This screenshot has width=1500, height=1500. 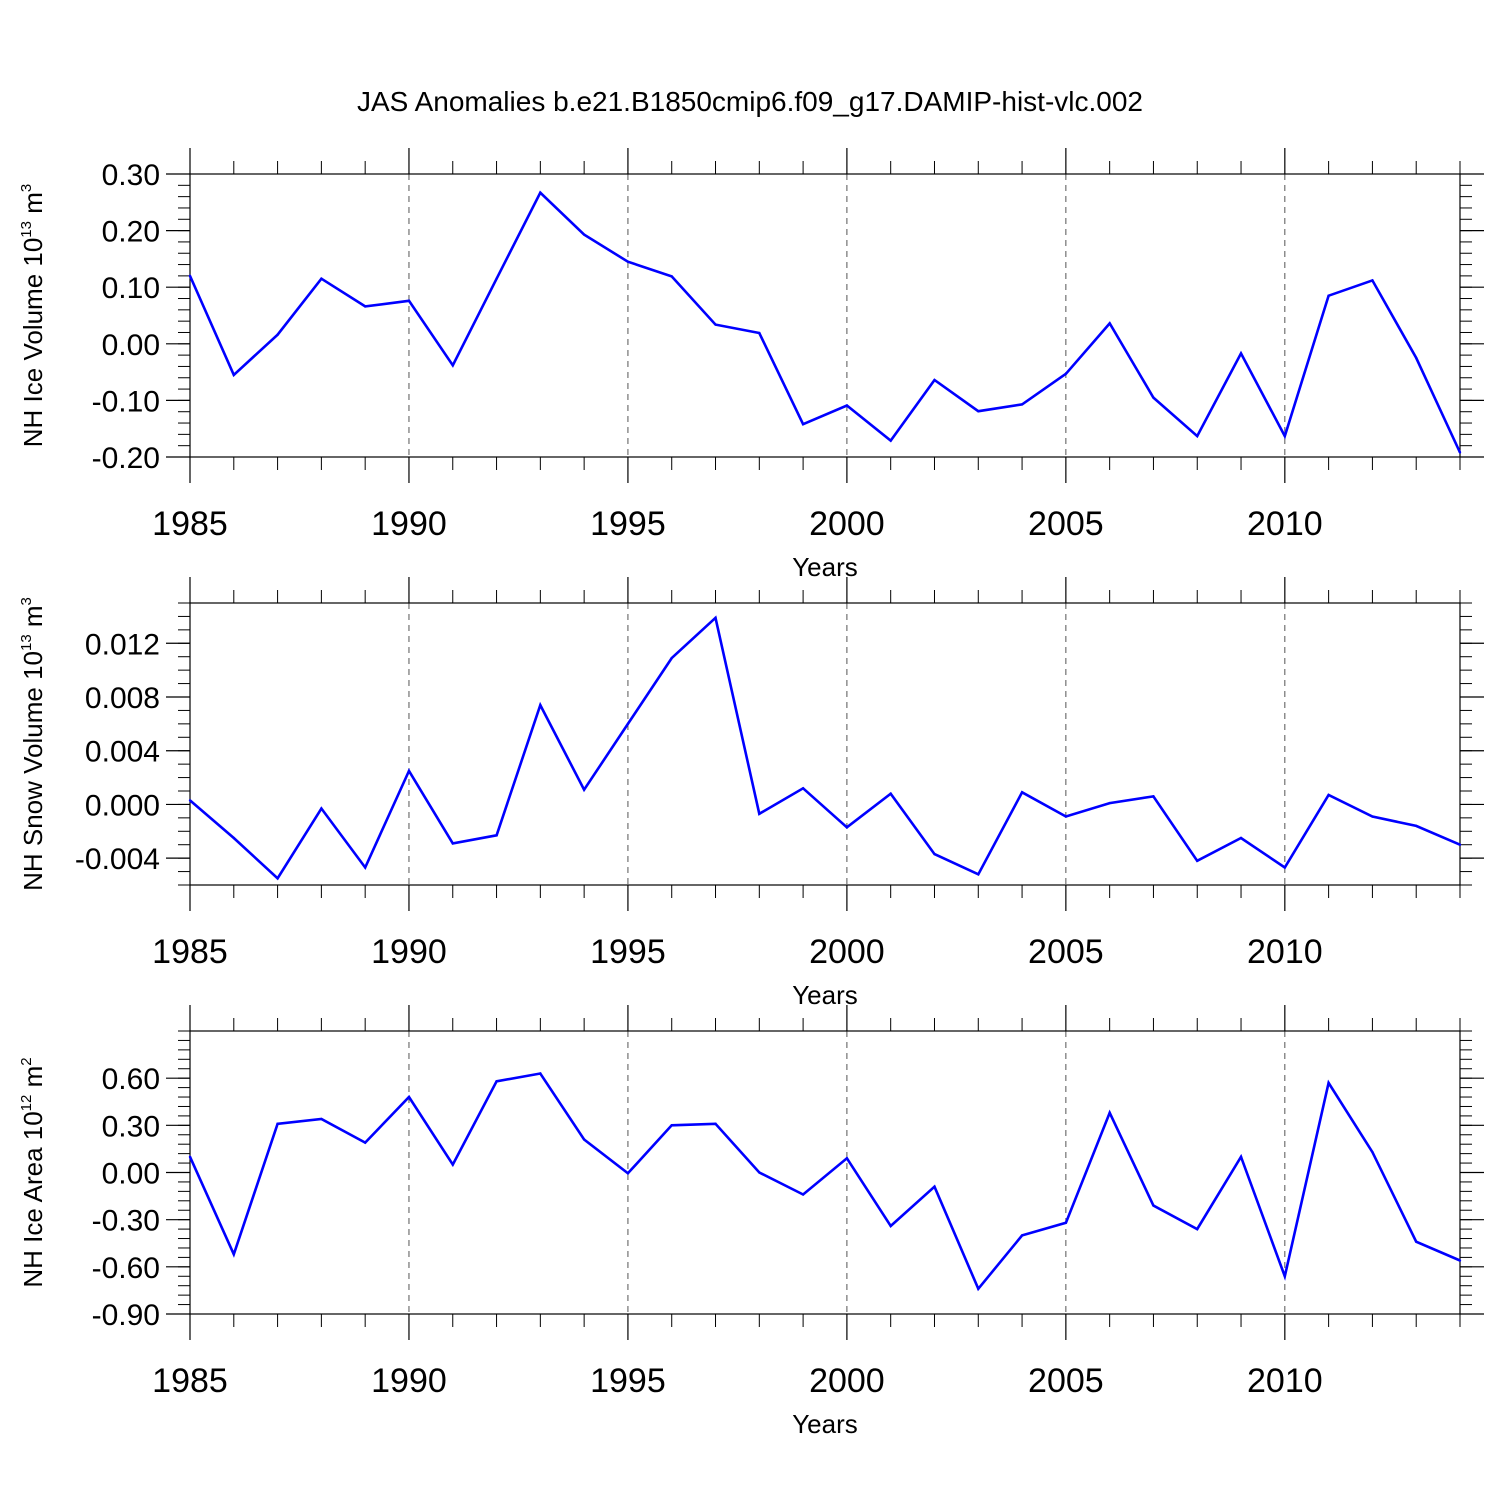 I want to click on y-axis-title: NH Ice Volume 1013 m3, so click(x=33, y=315).